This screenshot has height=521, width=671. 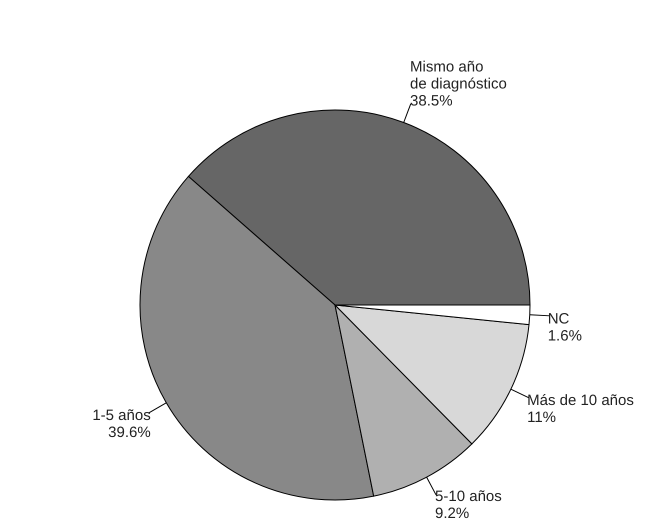 What do you see at coordinates (565, 336) in the screenshot?
I see `data-label: 1.6%` at bounding box center [565, 336].